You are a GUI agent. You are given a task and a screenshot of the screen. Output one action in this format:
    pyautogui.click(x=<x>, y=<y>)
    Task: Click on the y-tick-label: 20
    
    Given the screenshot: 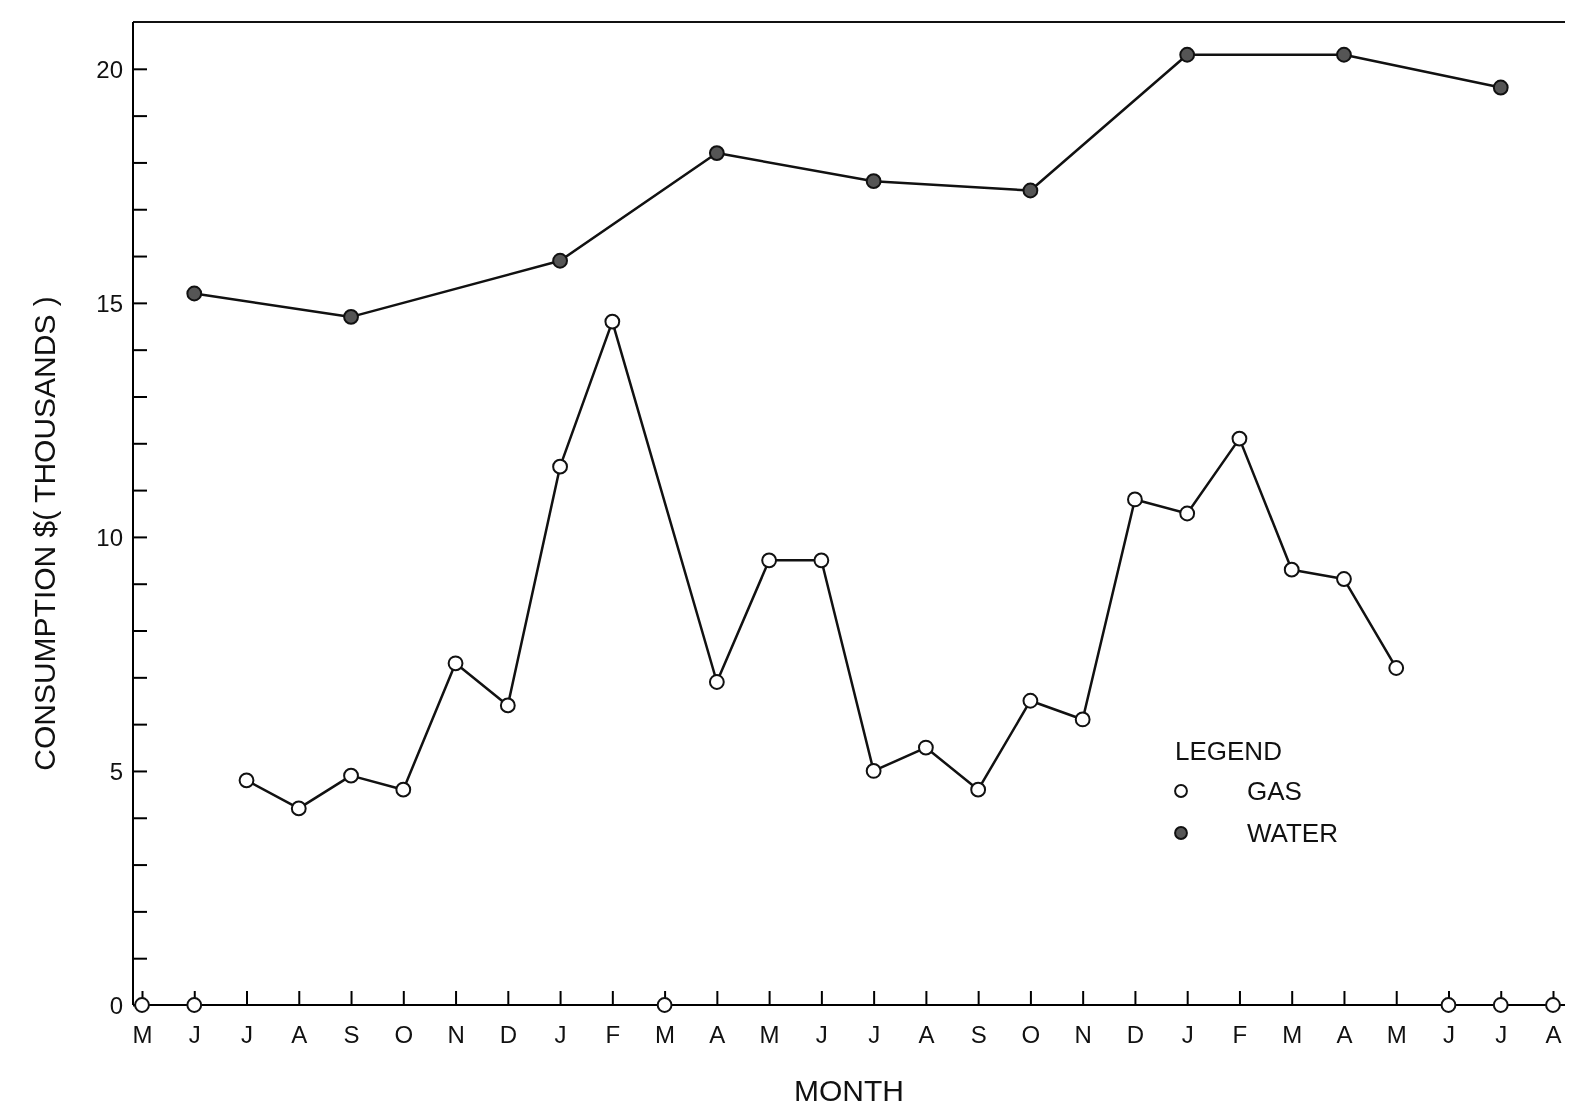 What is the action you would take?
    pyautogui.click(x=109, y=69)
    